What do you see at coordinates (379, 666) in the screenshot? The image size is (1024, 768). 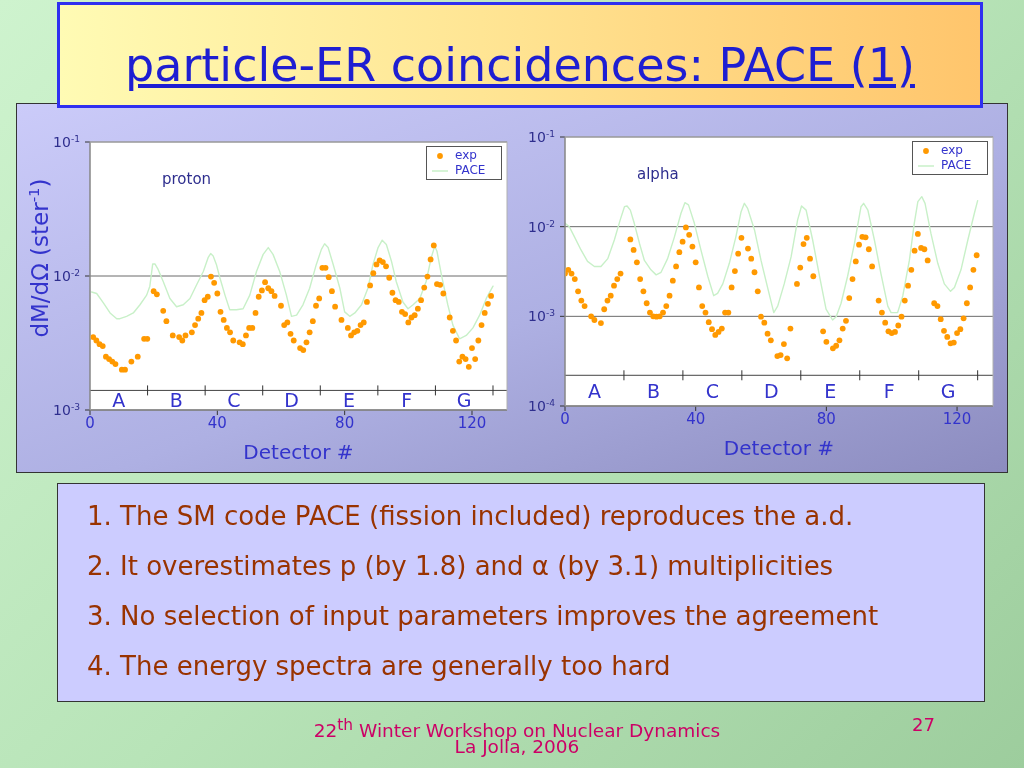 I see `text: 4. The energy spectra are generally too hard` at bounding box center [379, 666].